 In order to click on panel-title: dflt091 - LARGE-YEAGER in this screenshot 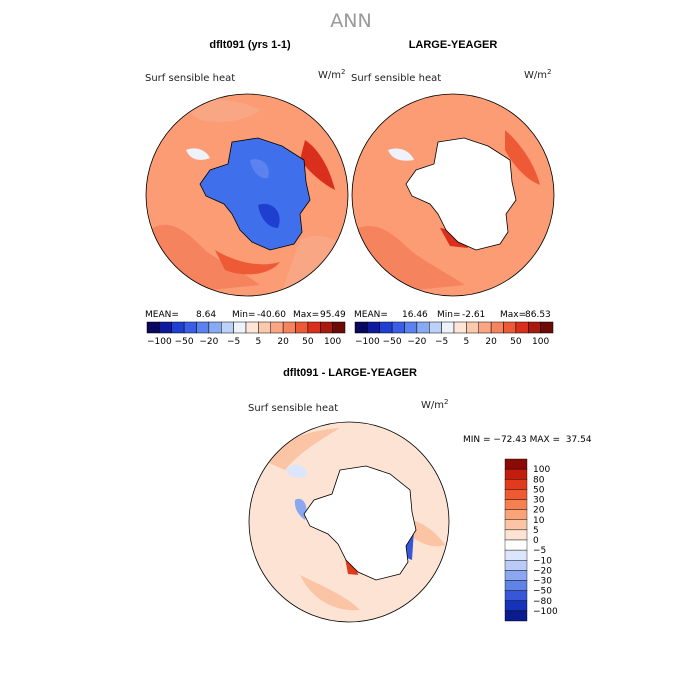, I will do `click(350, 373)`.